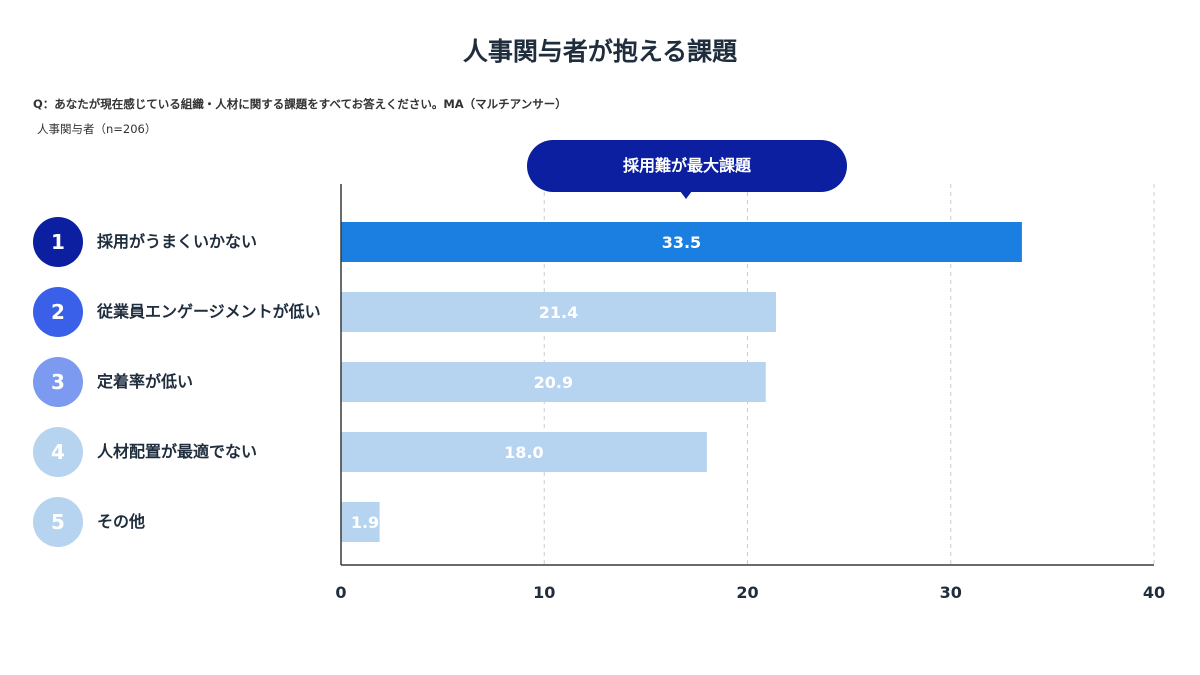  Describe the element at coordinates (209, 311) in the screenshot. I see `category-label: 従業員エンゲージメントが低い` at that location.